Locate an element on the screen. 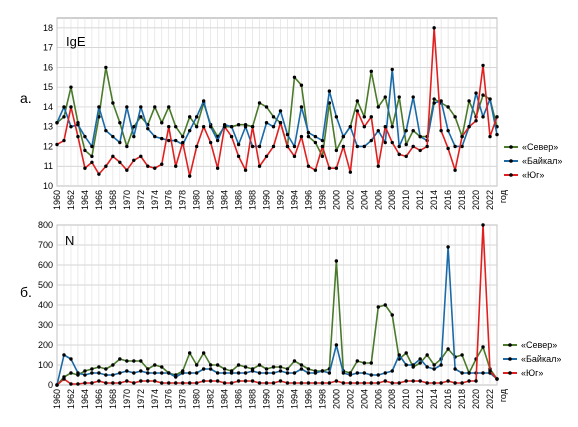  legend-label: «Байкал» is located at coordinates (542, 161).